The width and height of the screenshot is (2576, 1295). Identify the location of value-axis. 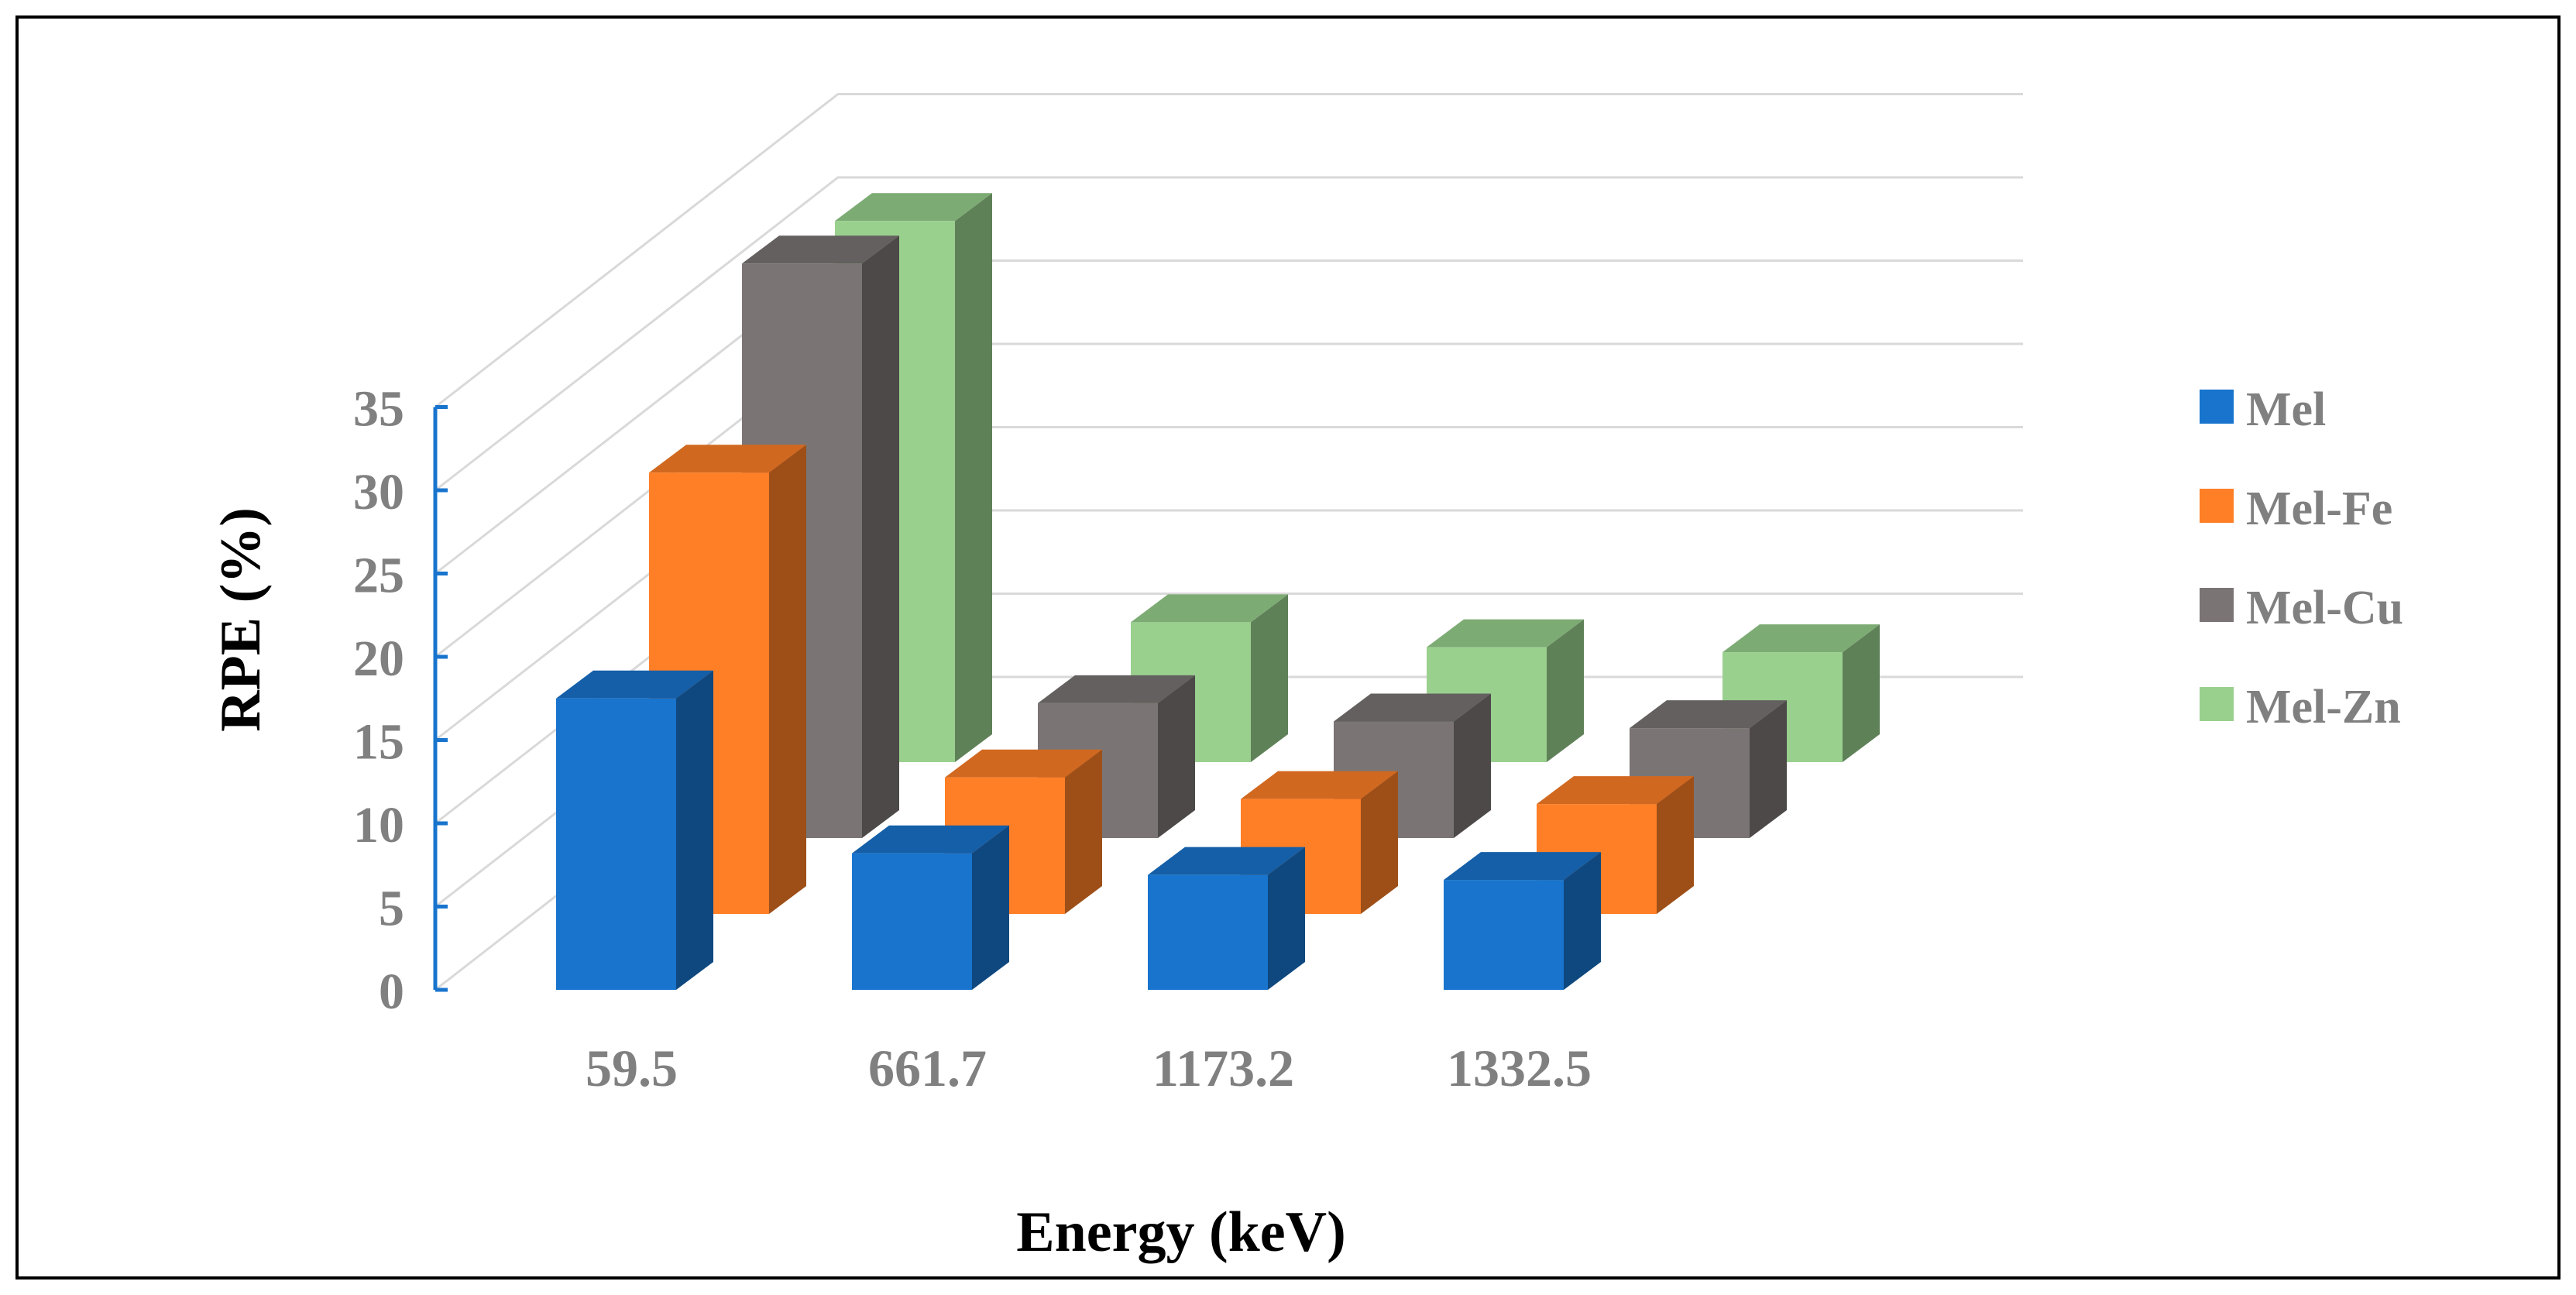
(440, 699).